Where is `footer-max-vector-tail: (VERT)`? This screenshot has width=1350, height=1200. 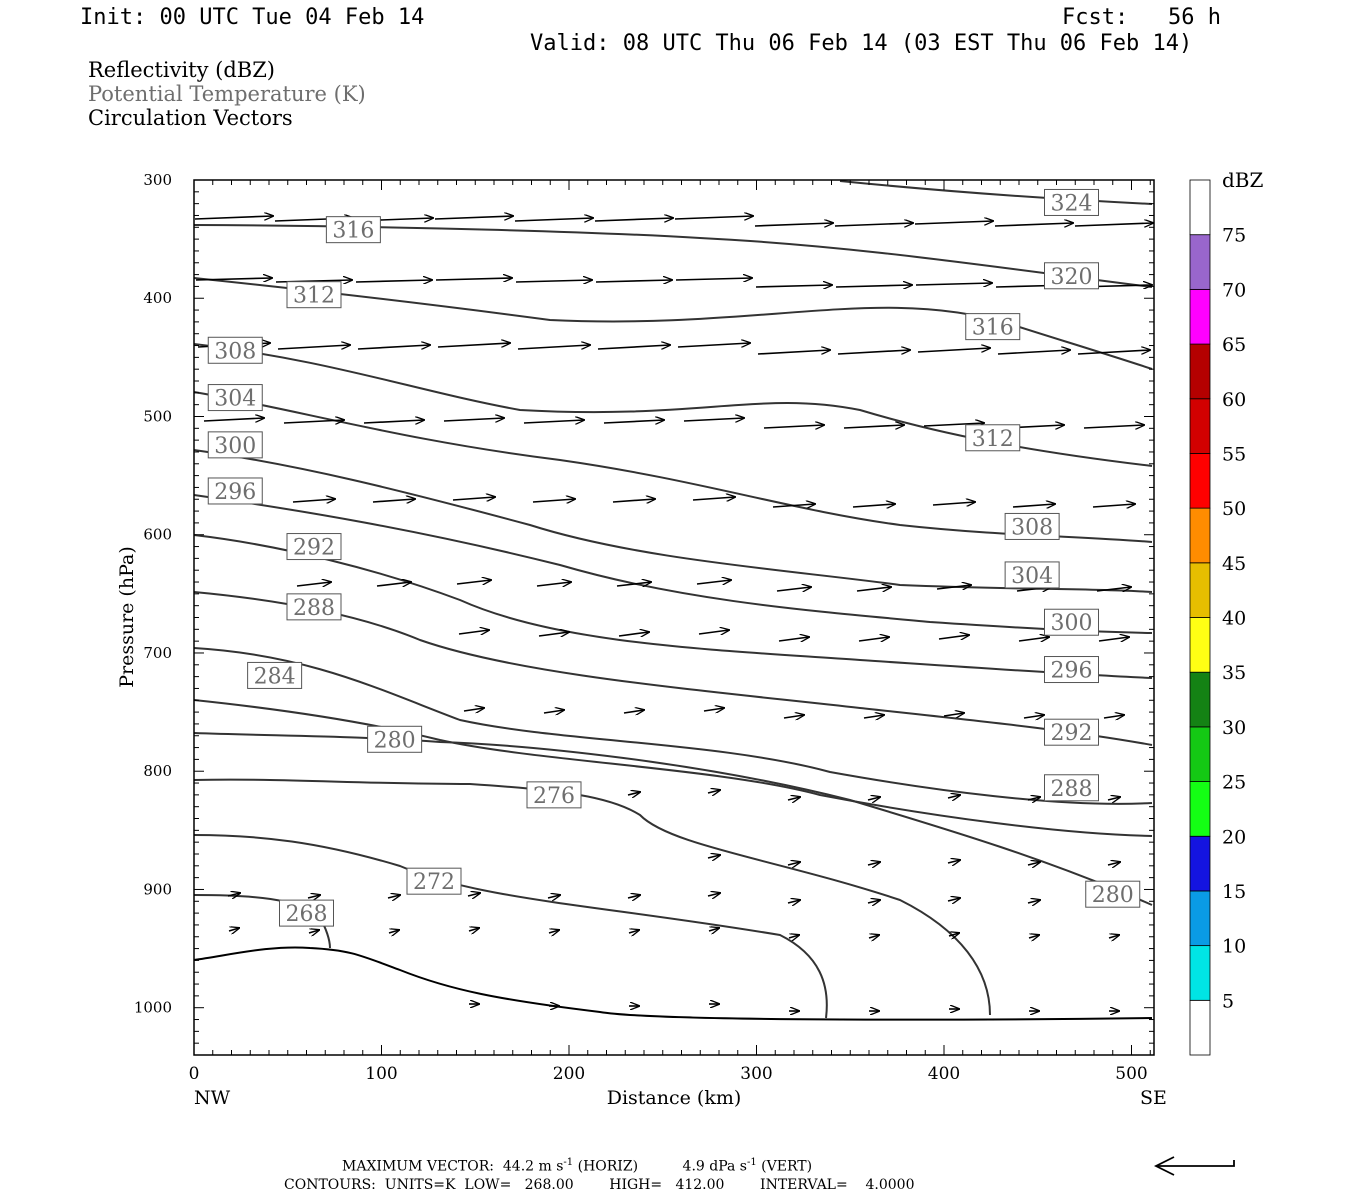
footer-max-vector-tail: (VERT) is located at coordinates (784, 1166).